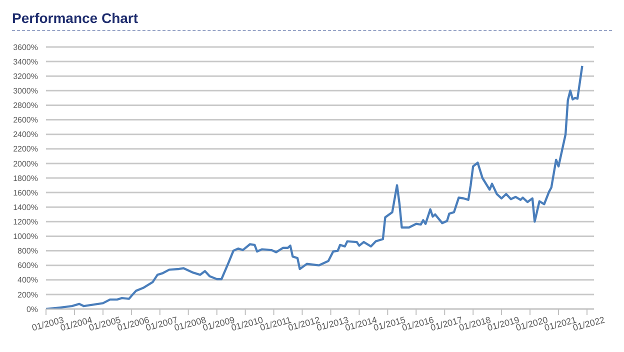 The image size is (624, 352). What do you see at coordinates (25, 120) in the screenshot?
I see `y-tick-label: 2600%` at bounding box center [25, 120].